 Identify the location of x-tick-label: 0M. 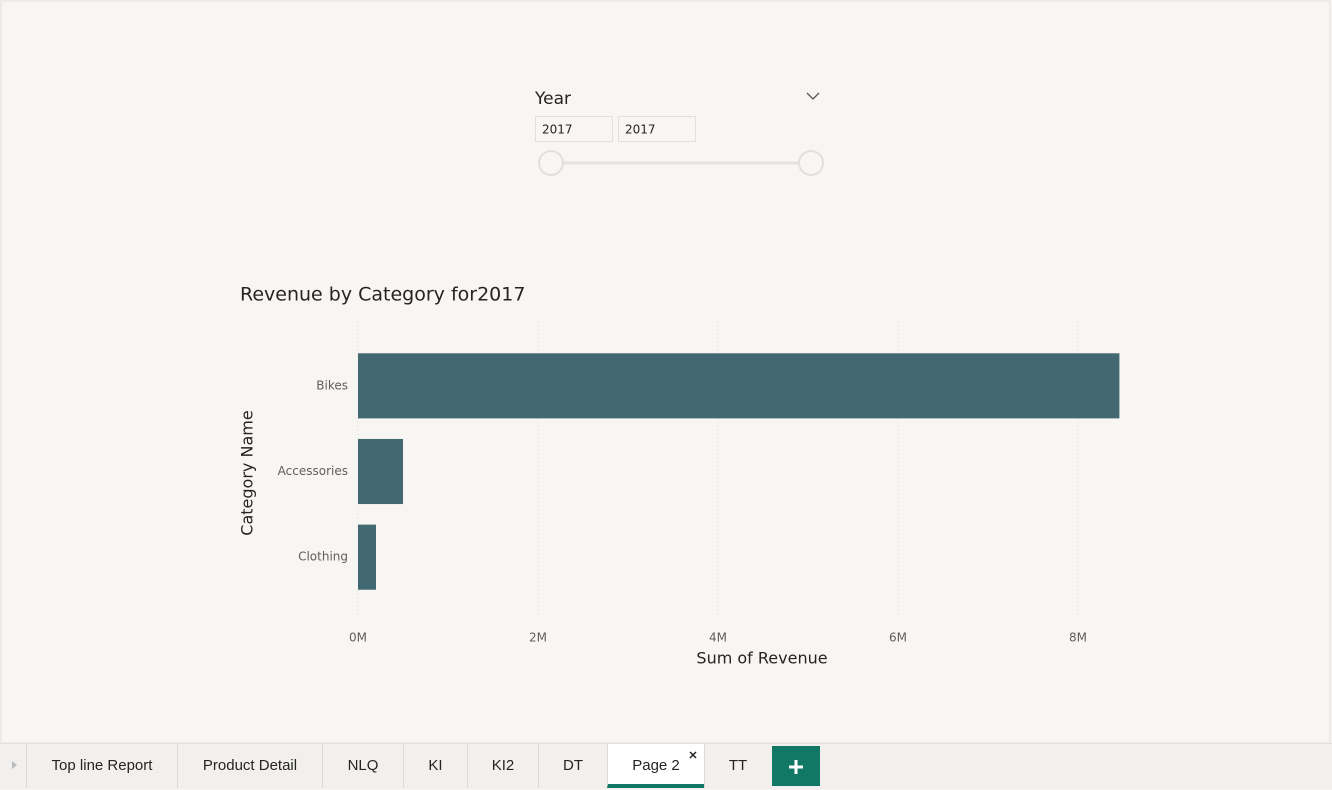
(358, 638).